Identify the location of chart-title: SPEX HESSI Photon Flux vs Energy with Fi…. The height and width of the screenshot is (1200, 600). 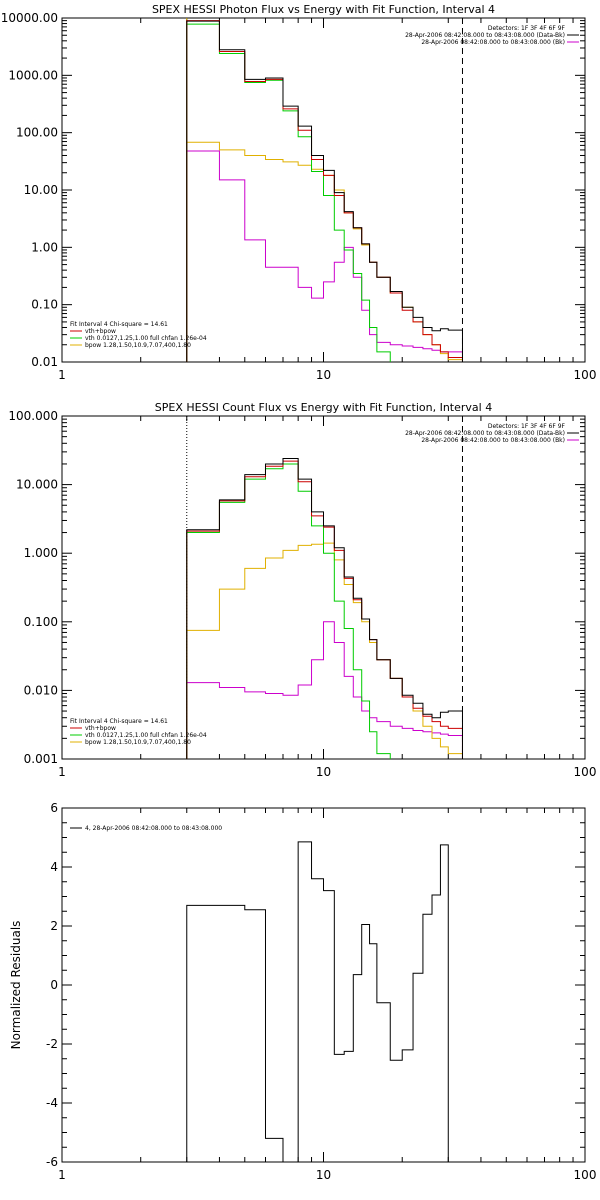
(323, 9).